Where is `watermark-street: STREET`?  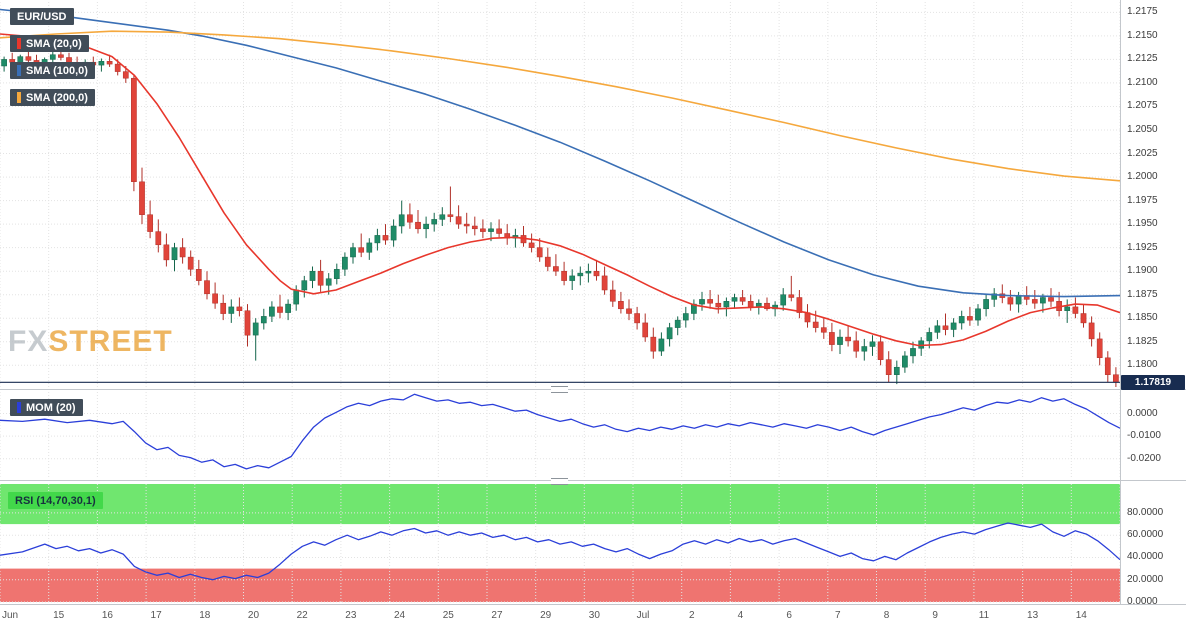 watermark-street: STREET is located at coordinates (110, 341).